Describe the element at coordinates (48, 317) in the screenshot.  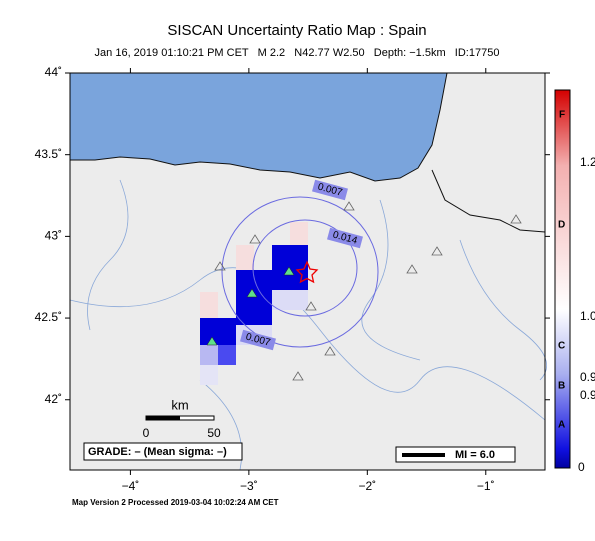
I see `lat-tick-label: 42.5˚` at that location.